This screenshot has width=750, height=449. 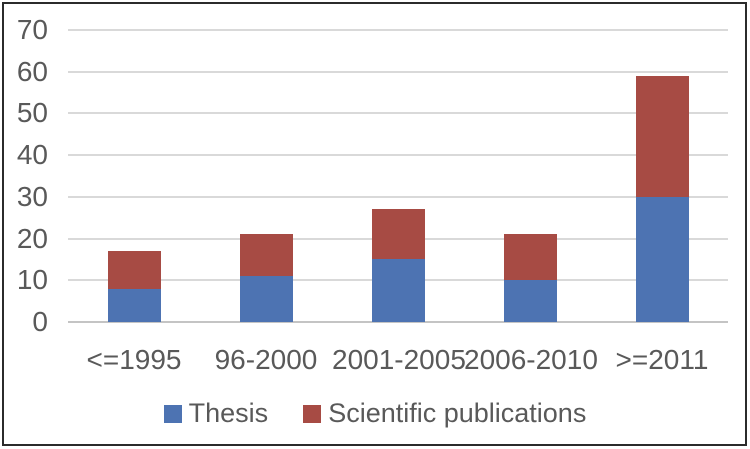 I want to click on legend-label: Thesis, so click(x=228, y=413).